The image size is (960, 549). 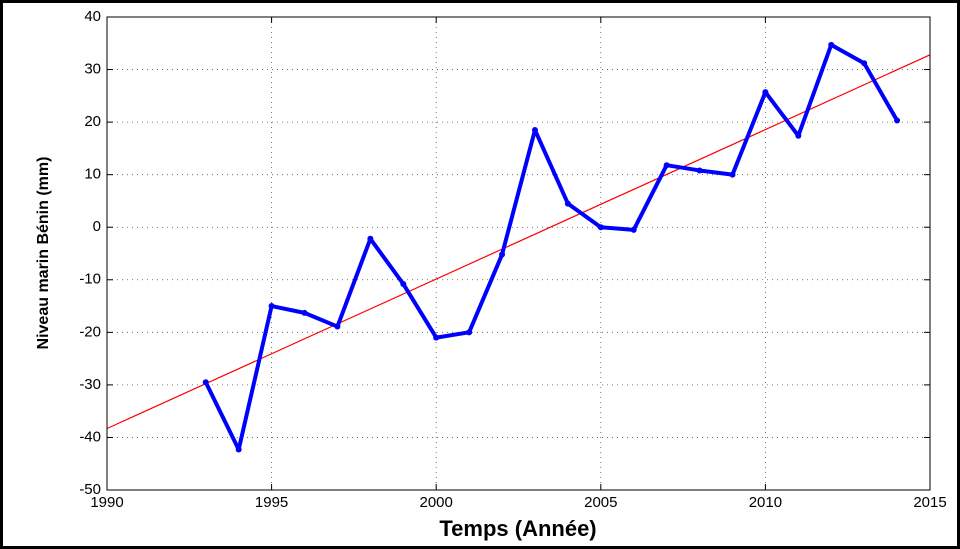 What do you see at coordinates (90, 331) in the screenshot?
I see `y-tick-label: -20` at bounding box center [90, 331].